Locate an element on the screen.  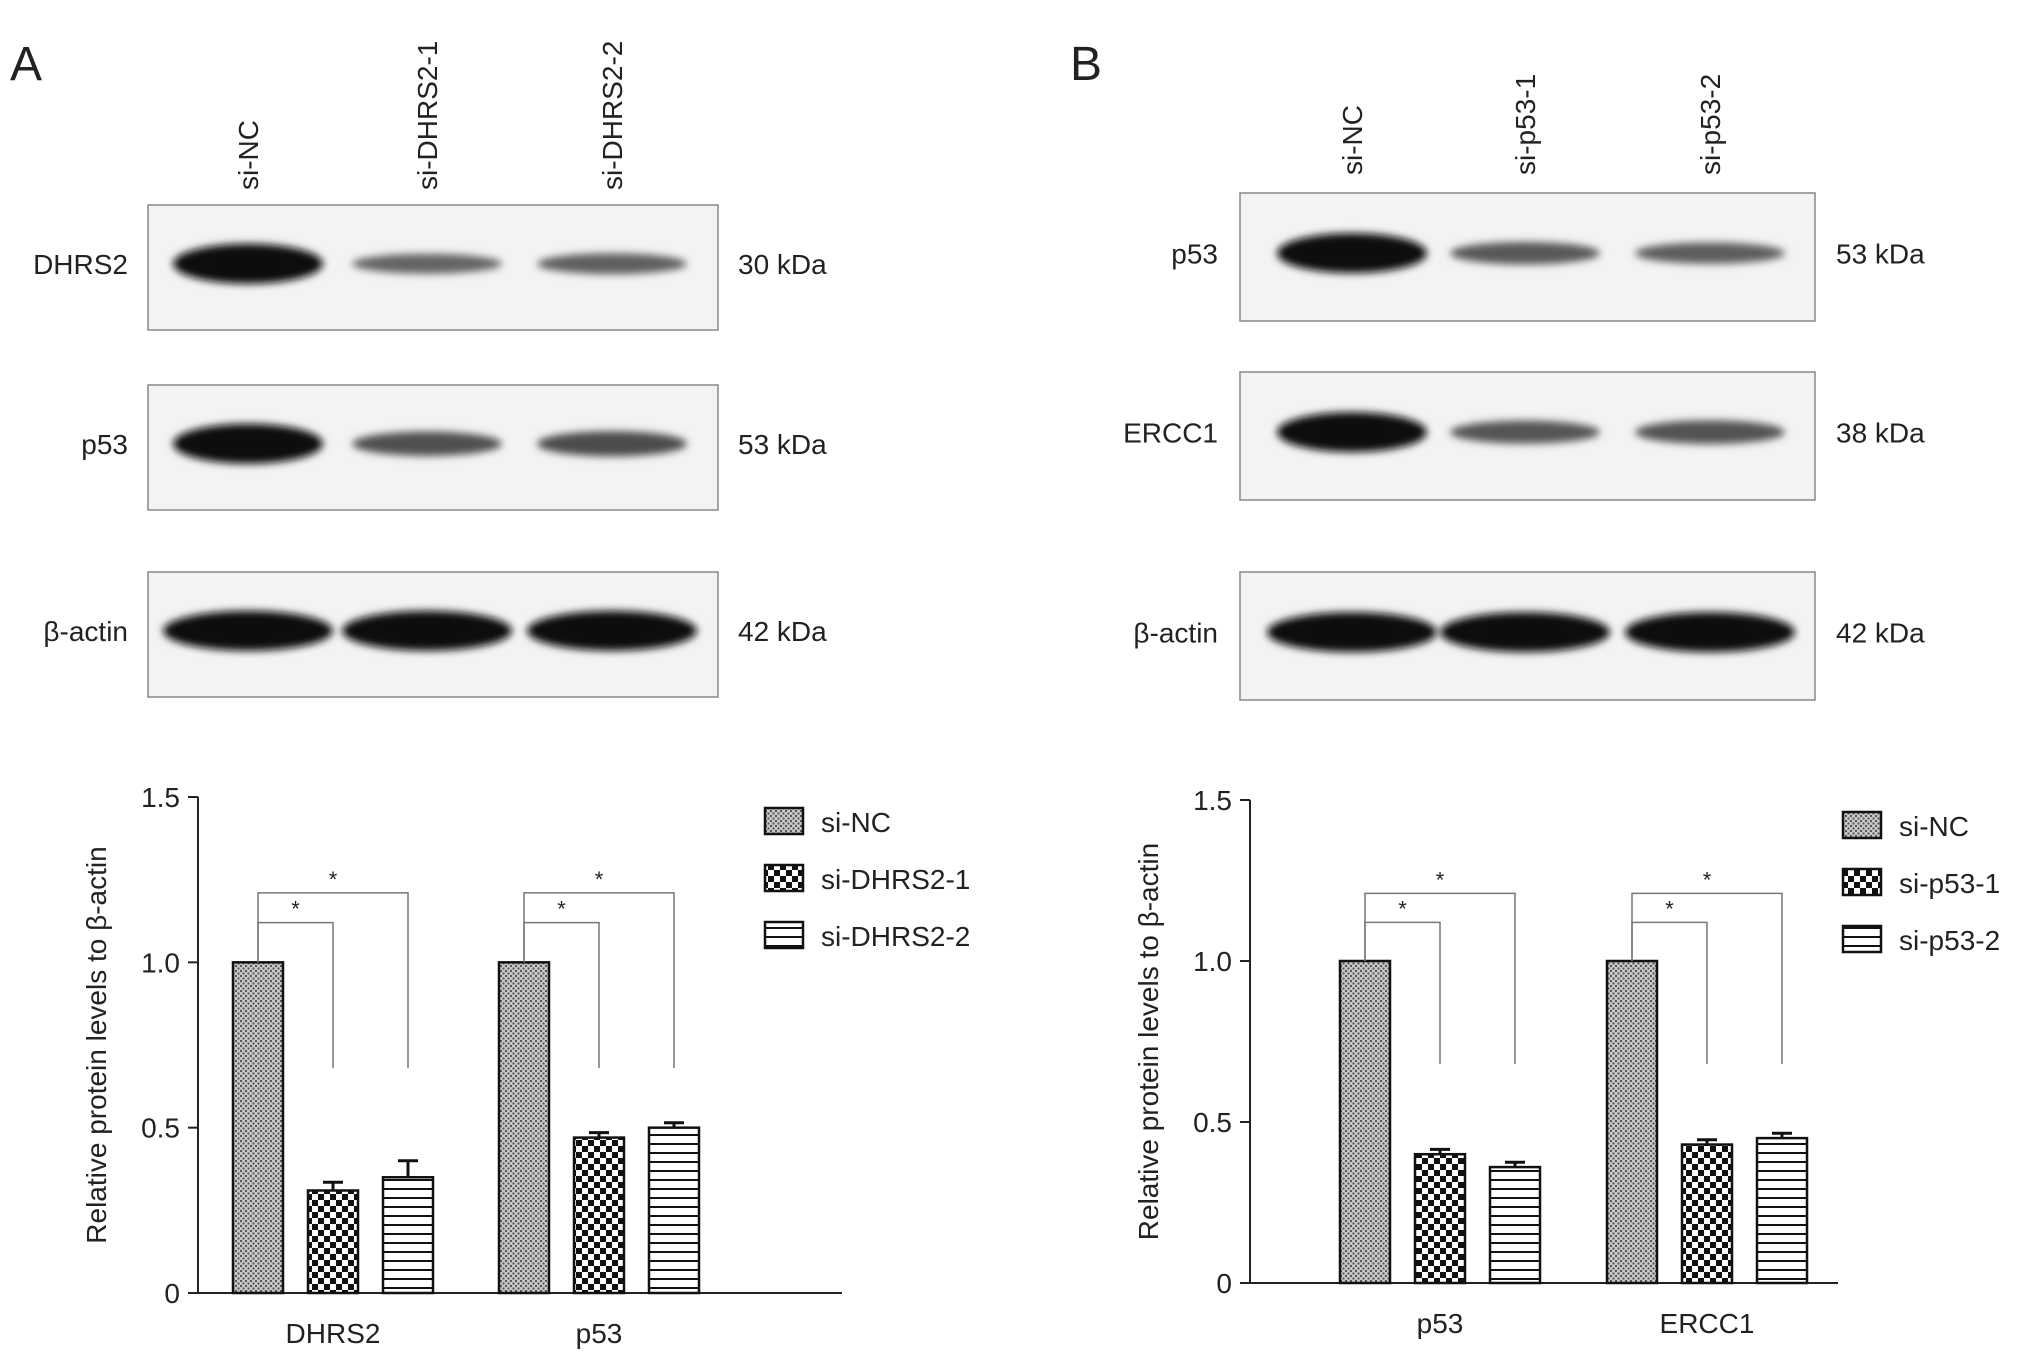
legend: si-NC si-DHRS2-1 si-DHRS2-2 is located at coordinates (866, 879).